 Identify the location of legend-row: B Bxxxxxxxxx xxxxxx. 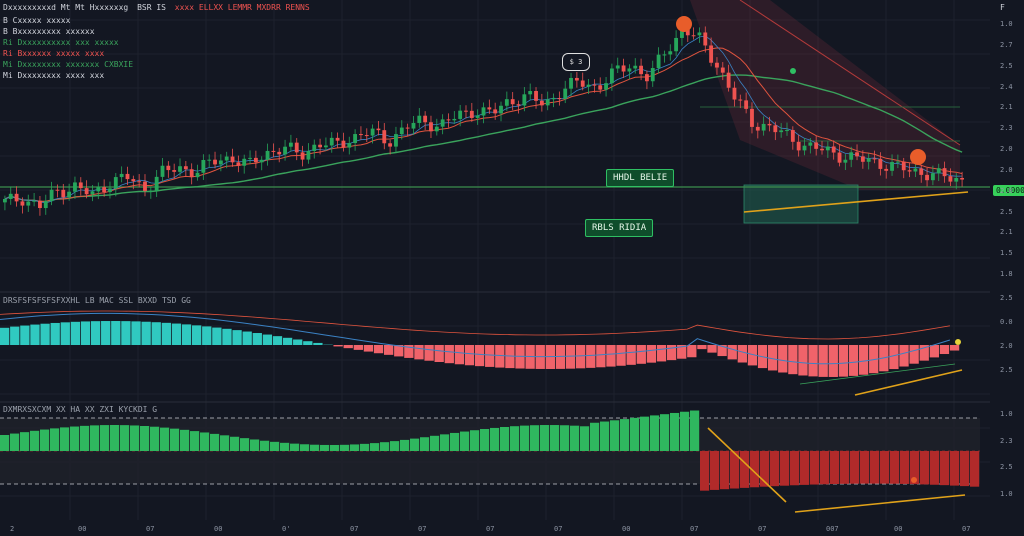
(49, 31).